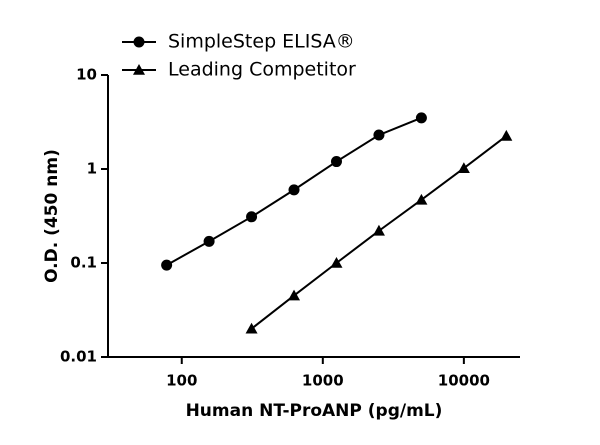 The image size is (600, 445). I want to click on y-tick-label: 0.1, so click(83, 263).